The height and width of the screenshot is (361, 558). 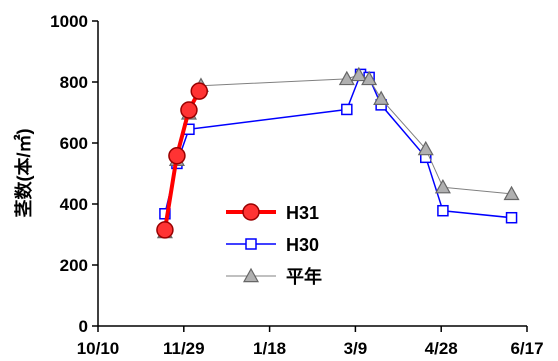 I want to click on y-tick-label: 400, so click(x=74, y=204).